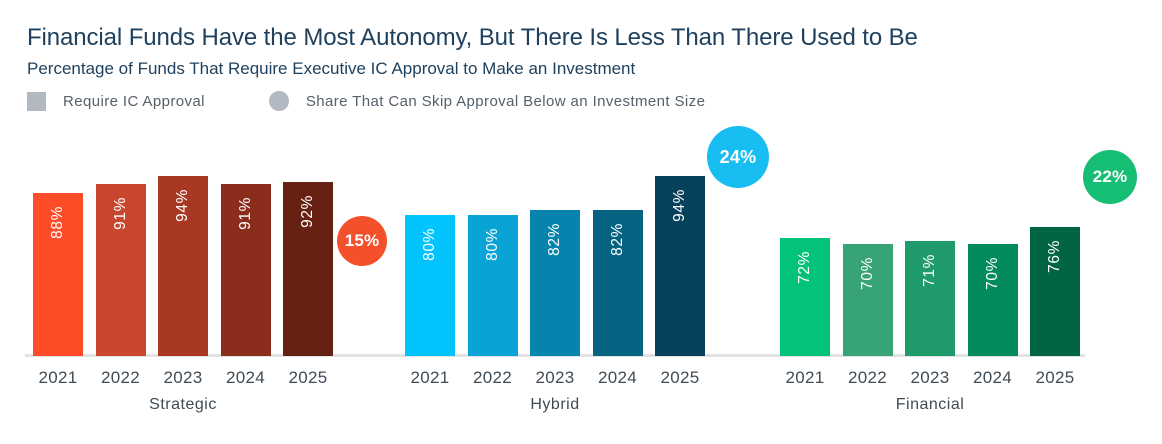 Image resolution: width=1162 pixels, height=444 pixels. I want to click on legend-label: Require IC Approval, so click(134, 101).